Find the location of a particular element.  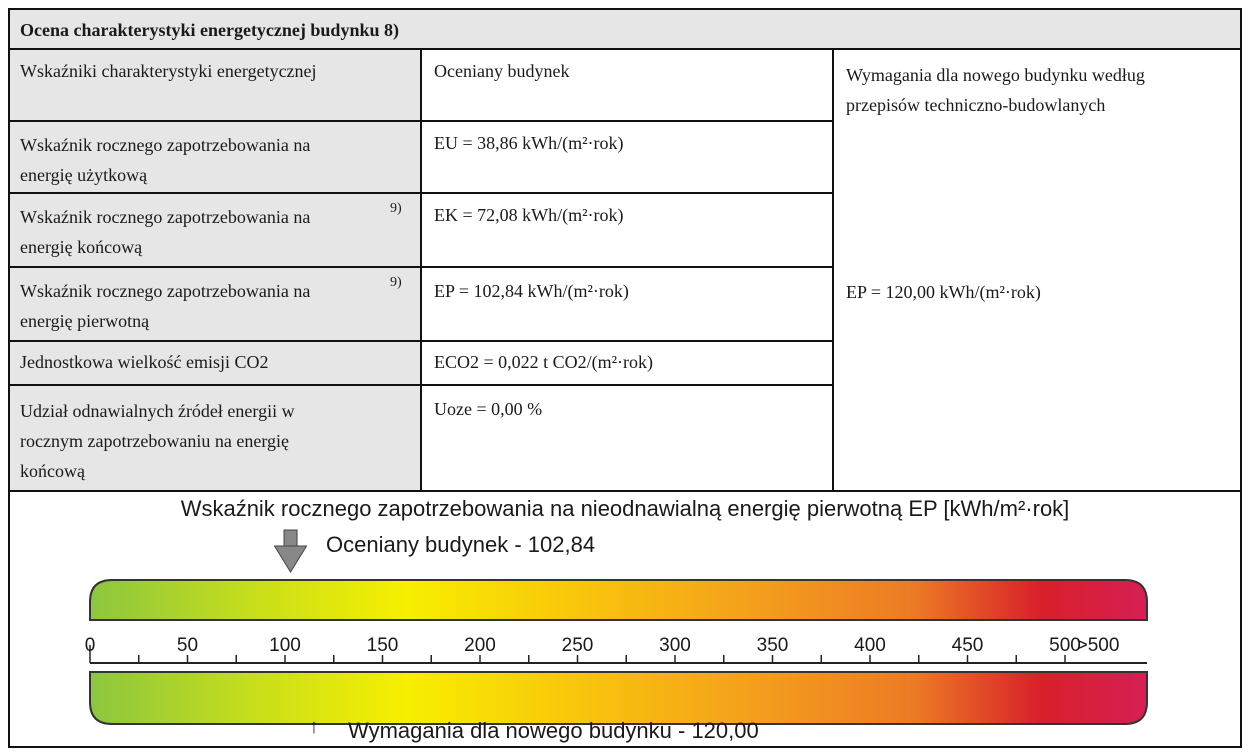

row-ep-label-line1: Wskaźnik rocznego zapotrzebowania na is located at coordinates (165, 291).